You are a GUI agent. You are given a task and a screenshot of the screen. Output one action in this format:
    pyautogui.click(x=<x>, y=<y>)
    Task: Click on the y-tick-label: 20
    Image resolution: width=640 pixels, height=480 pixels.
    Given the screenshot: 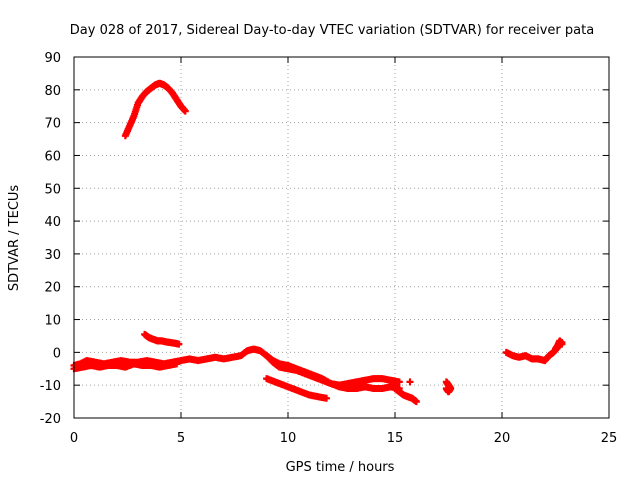 What is the action you would take?
    pyautogui.click(x=52, y=288)
    